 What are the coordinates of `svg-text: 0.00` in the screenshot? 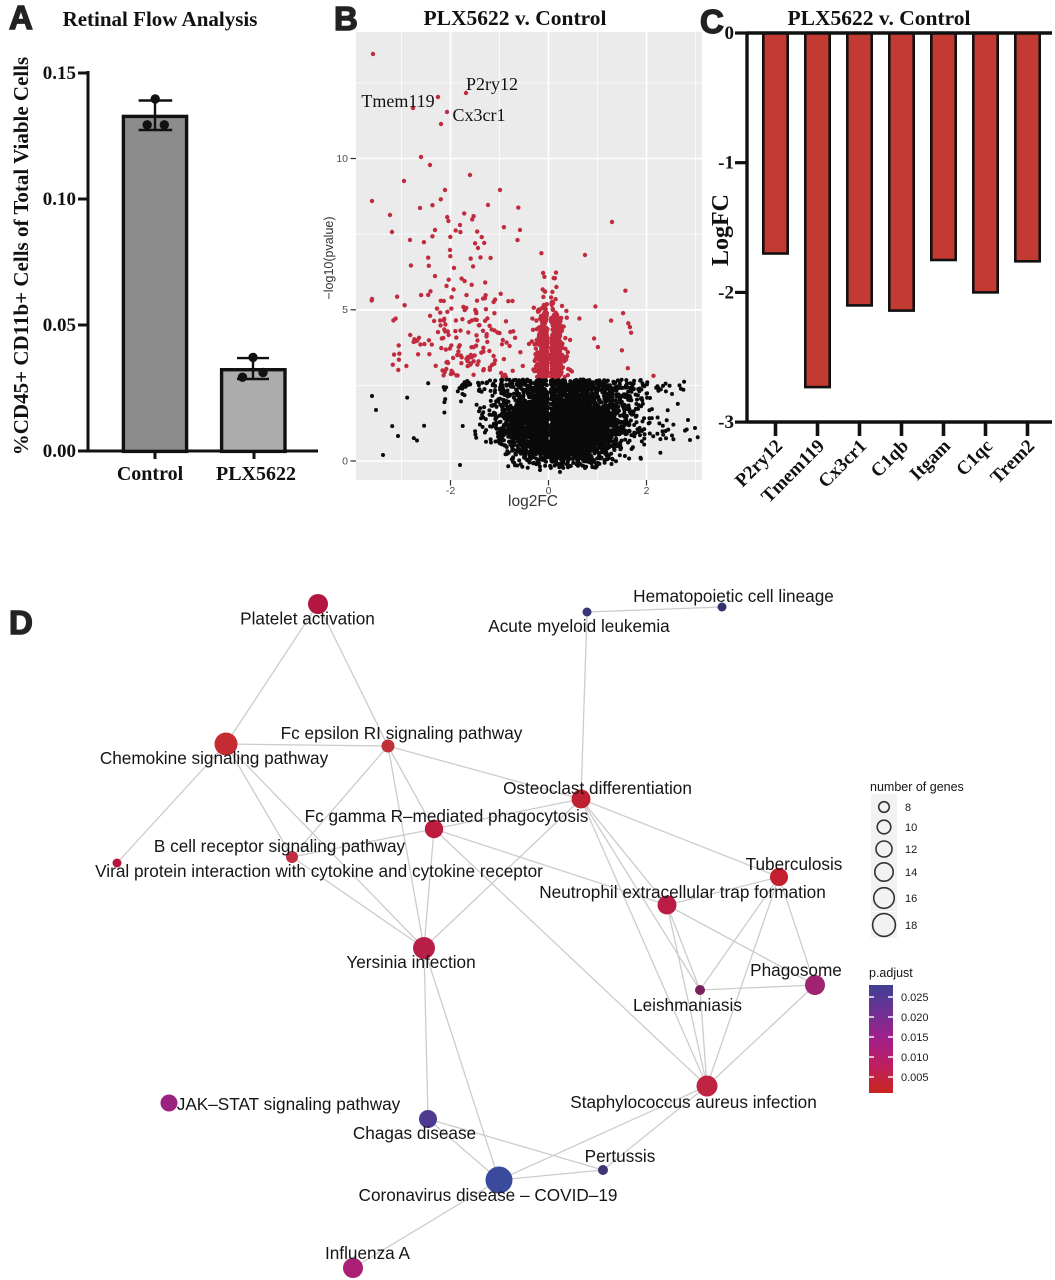 It's located at (59, 451).